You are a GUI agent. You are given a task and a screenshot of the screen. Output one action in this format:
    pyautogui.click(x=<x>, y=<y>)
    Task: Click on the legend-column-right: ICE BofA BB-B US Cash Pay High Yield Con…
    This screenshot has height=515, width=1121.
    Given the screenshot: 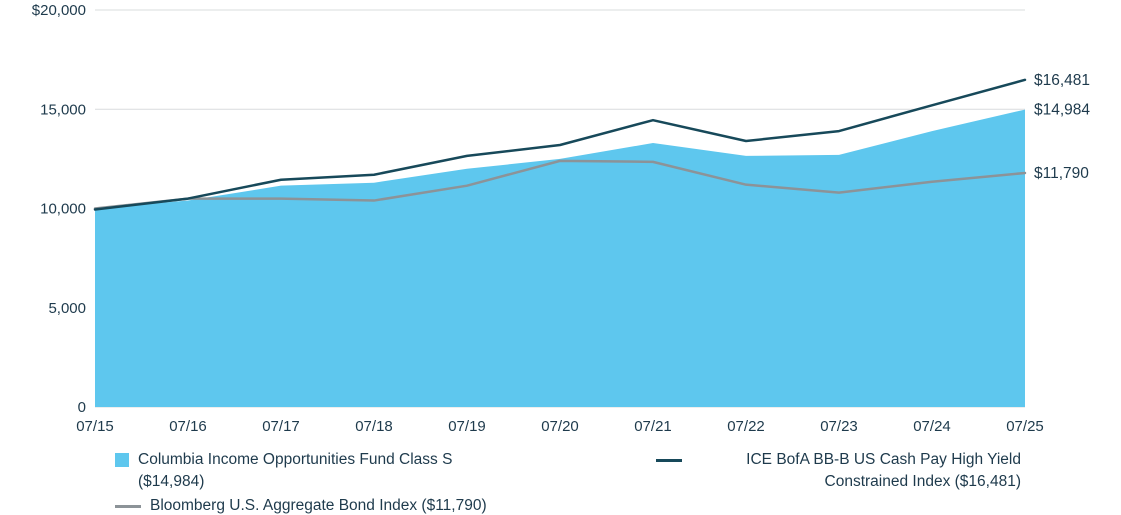 What is the action you would take?
    pyautogui.click(x=838, y=471)
    